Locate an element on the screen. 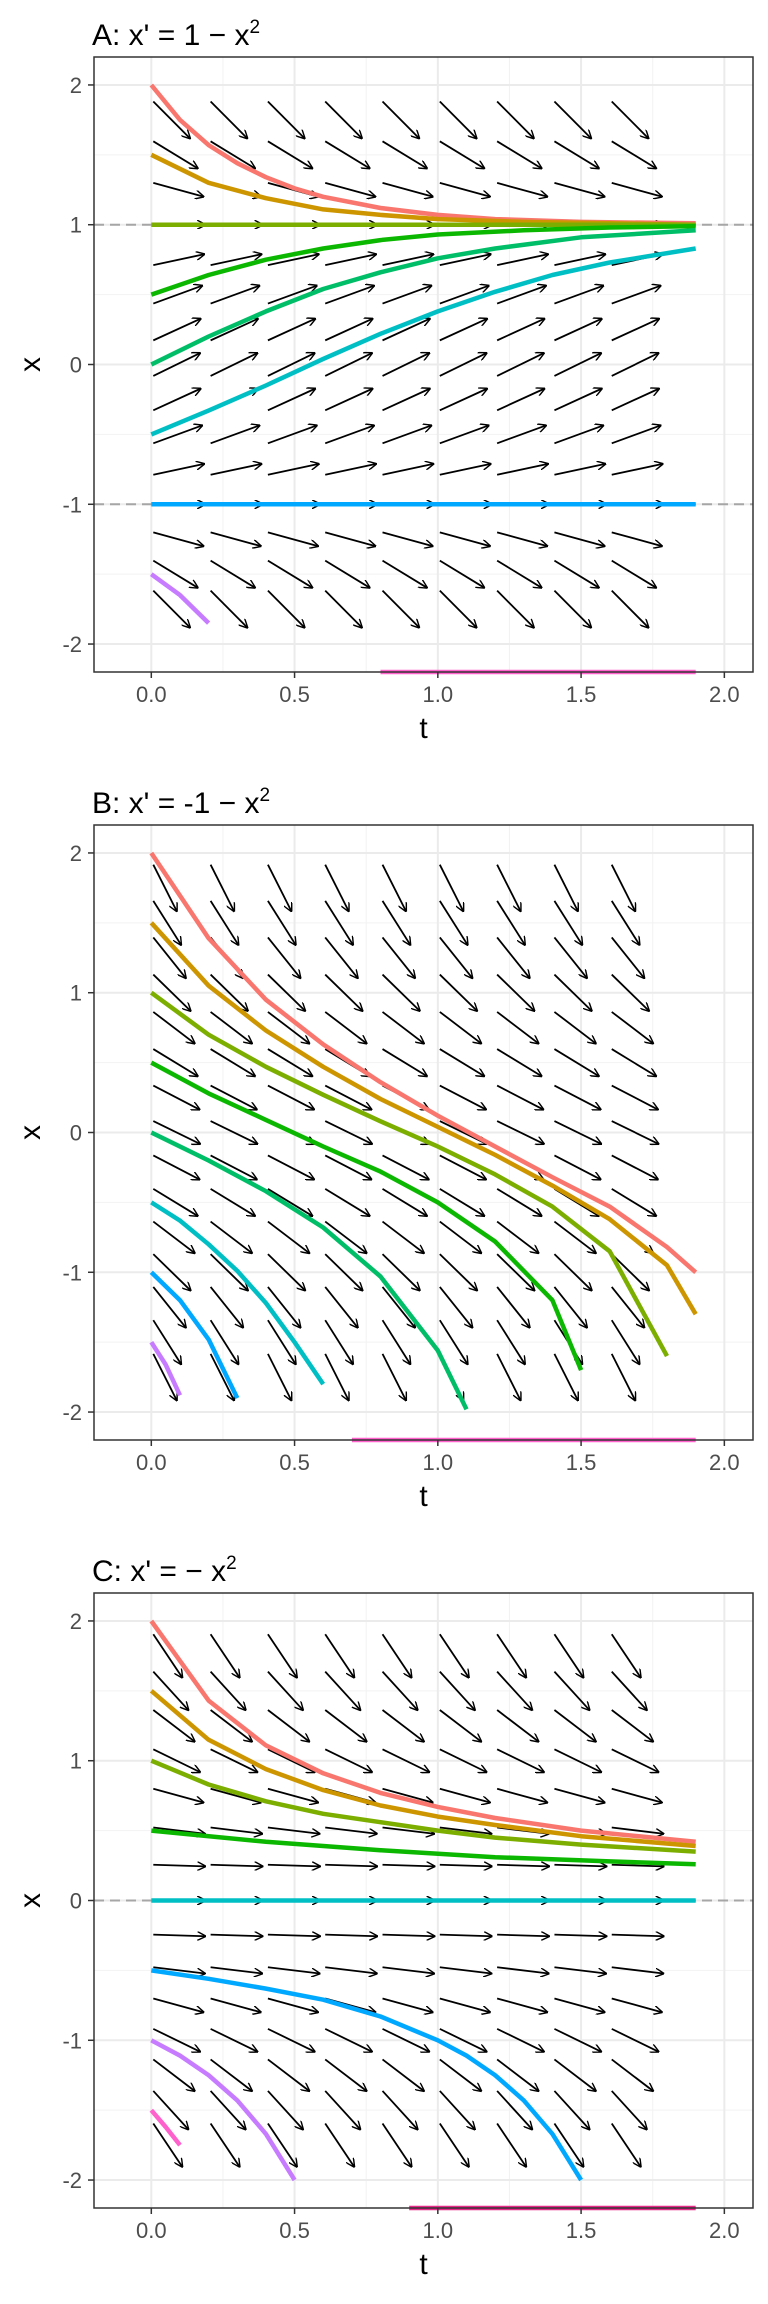  panel-title-base: A: x' = 1 − x is located at coordinates (170, 35).